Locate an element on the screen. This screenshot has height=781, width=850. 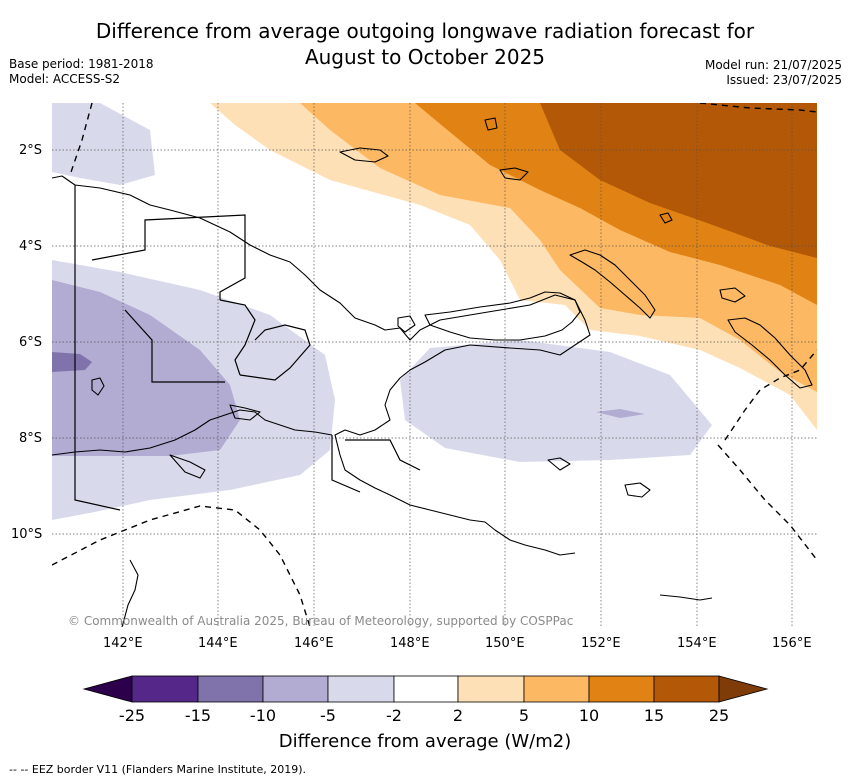
lon-label-152e: 152°E is located at coordinates (601, 643).